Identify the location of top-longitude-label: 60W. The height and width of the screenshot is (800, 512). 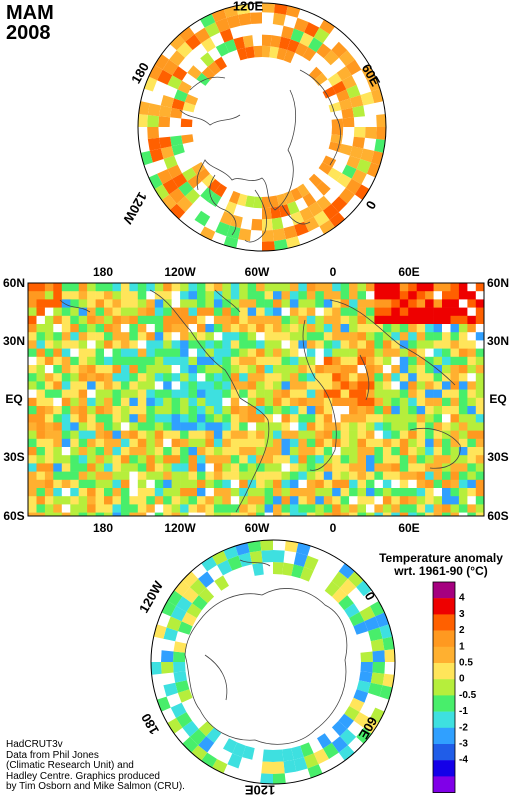
(257, 272).